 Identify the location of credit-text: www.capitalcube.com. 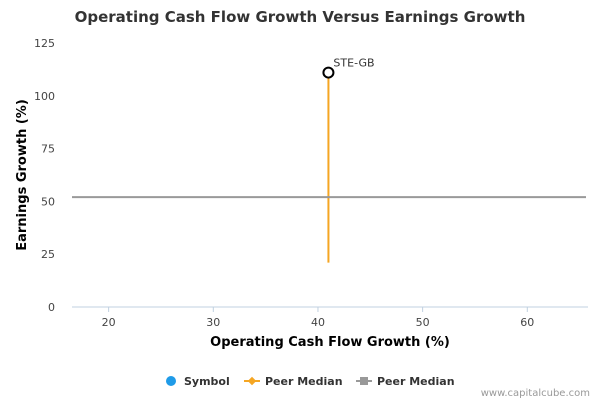
(535, 393).